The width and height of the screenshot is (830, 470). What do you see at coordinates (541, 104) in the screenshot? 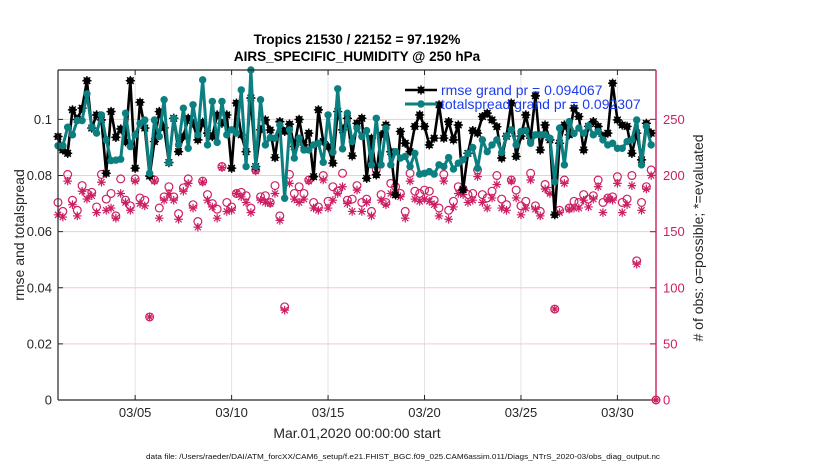
I see `spread-legend-label: totalspread grand pr = 0.092307` at bounding box center [541, 104].